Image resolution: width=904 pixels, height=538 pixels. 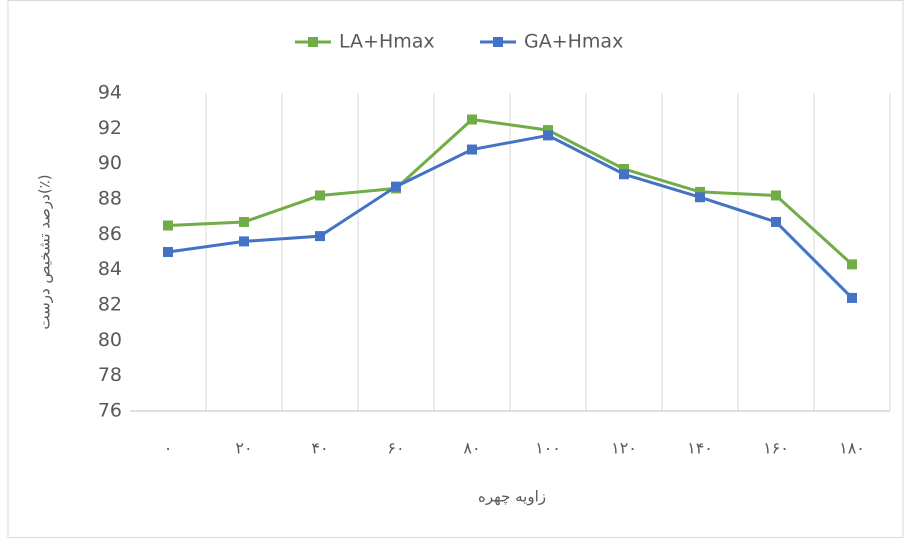 I want to click on y-tick-label: 86, so click(x=110, y=234).